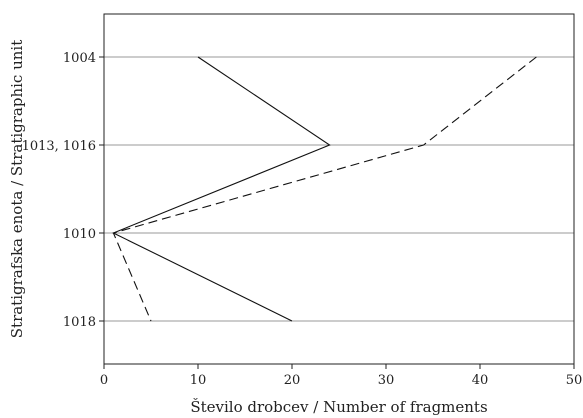 The width and height of the screenshot is (583, 418). Describe the element at coordinates (59, 146) in the screenshot. I see `y-tick-label: 1013, 1016` at that location.